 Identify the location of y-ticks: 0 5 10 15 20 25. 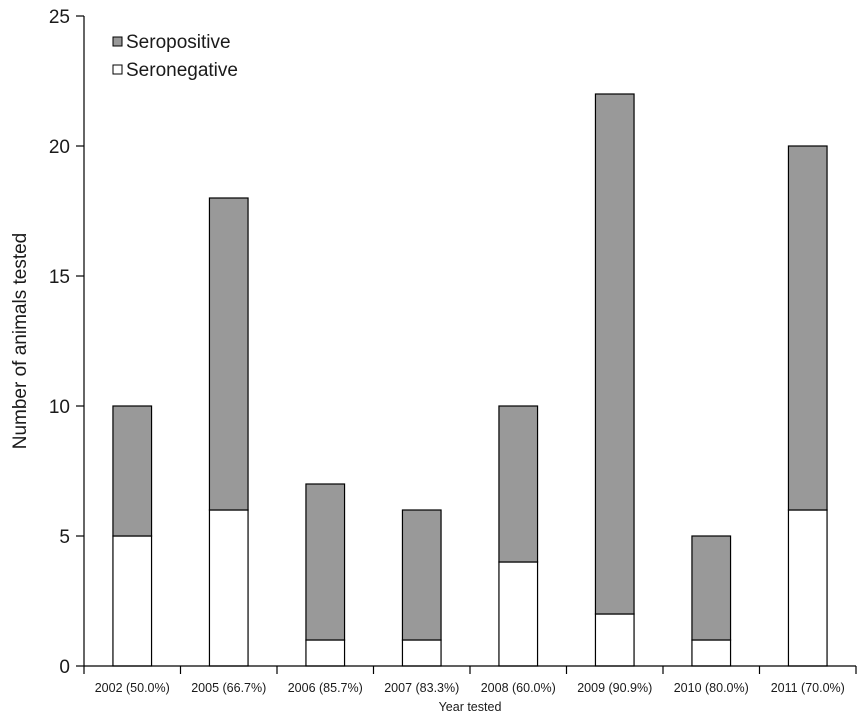
(66, 342).